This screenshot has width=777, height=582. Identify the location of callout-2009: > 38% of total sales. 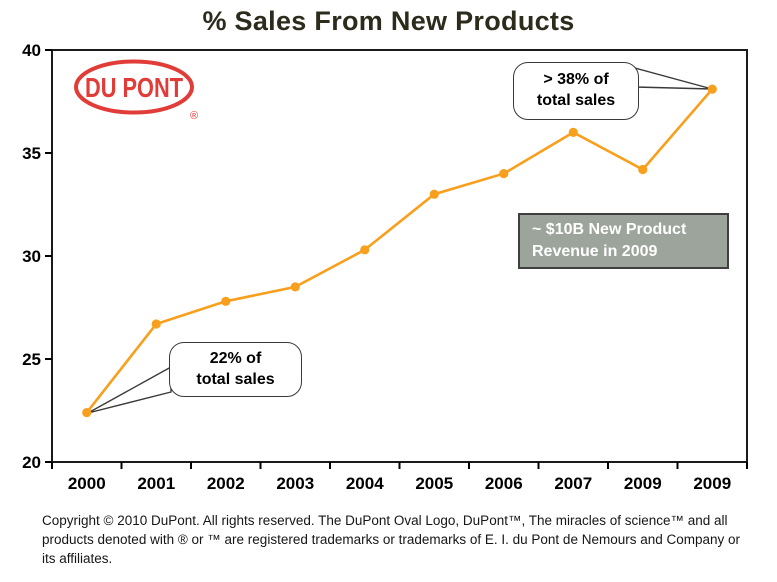
(576, 91).